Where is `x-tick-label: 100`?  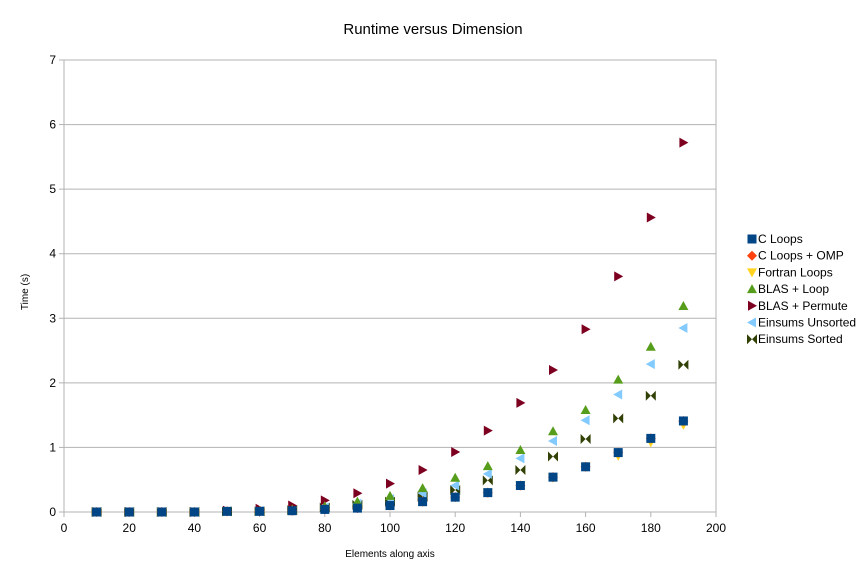
x-tick-label: 100 is located at coordinates (390, 528).